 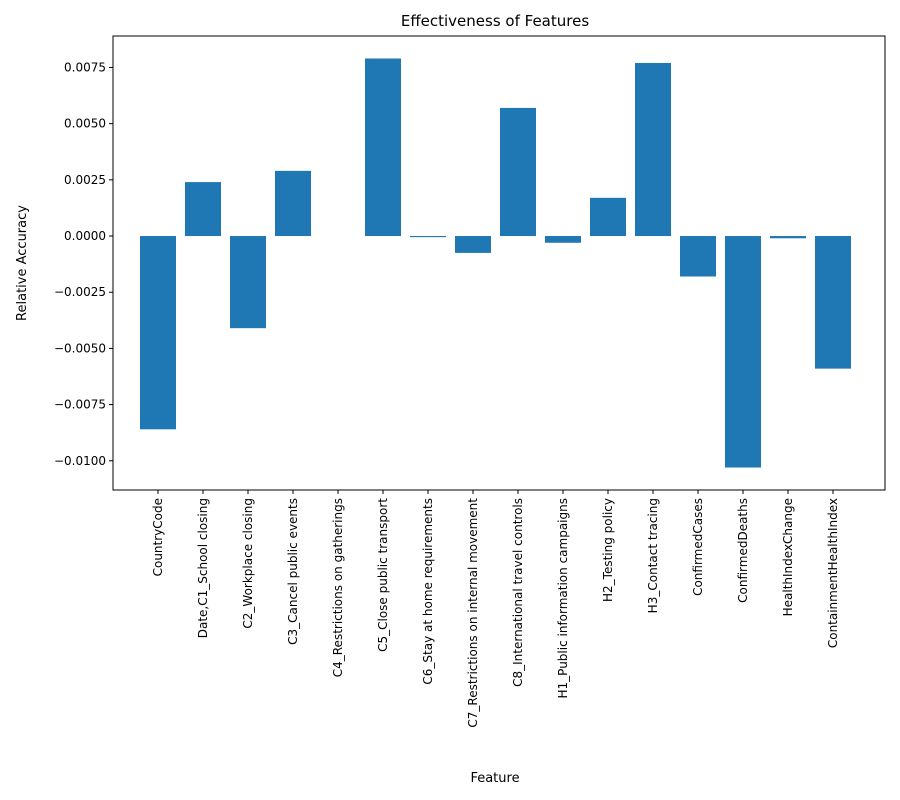 What do you see at coordinates (653, 555) in the screenshot?
I see `x-tick-label-11: H3_Contact tracing` at bounding box center [653, 555].